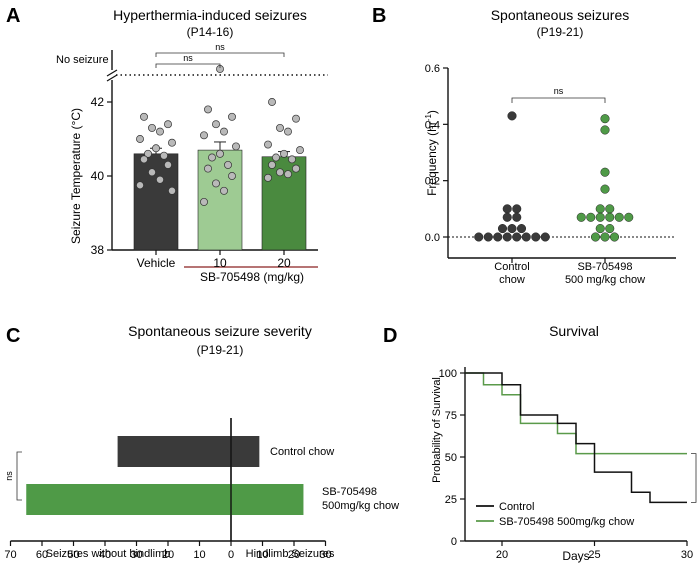 The image size is (700, 566). What do you see at coordinates (432, 238) in the screenshot?
I see `panel-b-y-tick-label: 0.0` at bounding box center [432, 238].